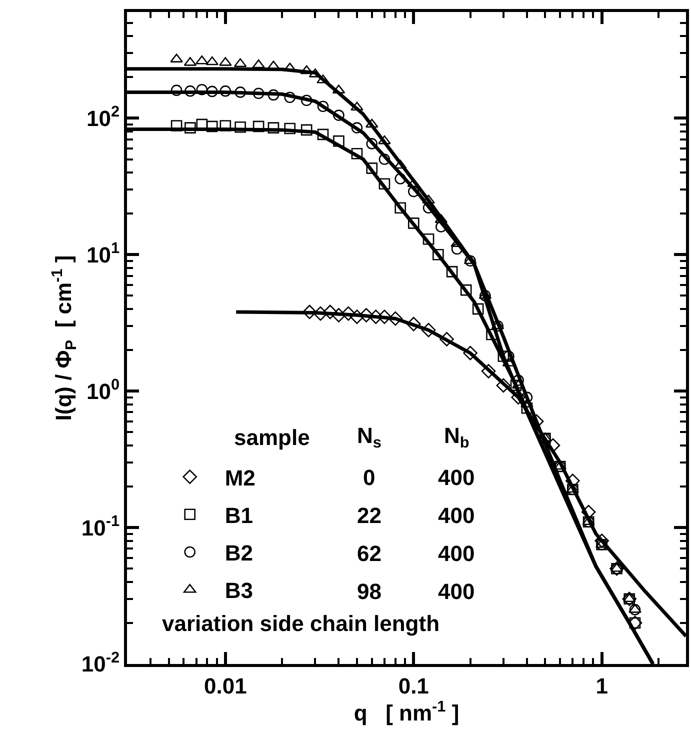  What do you see at coordinates (369, 477) in the screenshot?
I see `annotation: 0` at bounding box center [369, 477].